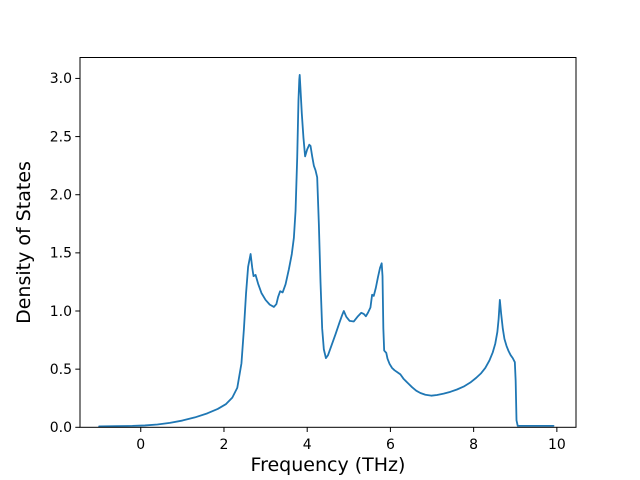 The width and height of the screenshot is (640, 480). Describe the element at coordinates (61, 79) in the screenshot. I see `y-tick-label: 3.0` at that location.